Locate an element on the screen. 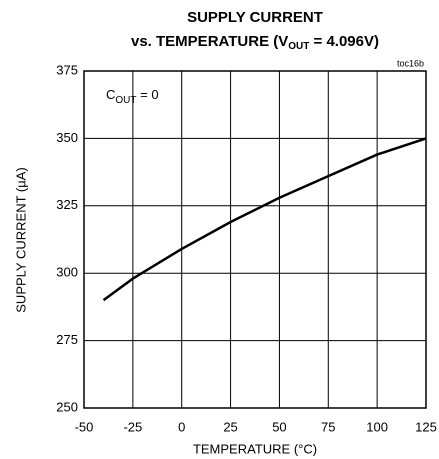 This screenshot has width=439, height=459. x-tick-label: 25 is located at coordinates (230, 426).